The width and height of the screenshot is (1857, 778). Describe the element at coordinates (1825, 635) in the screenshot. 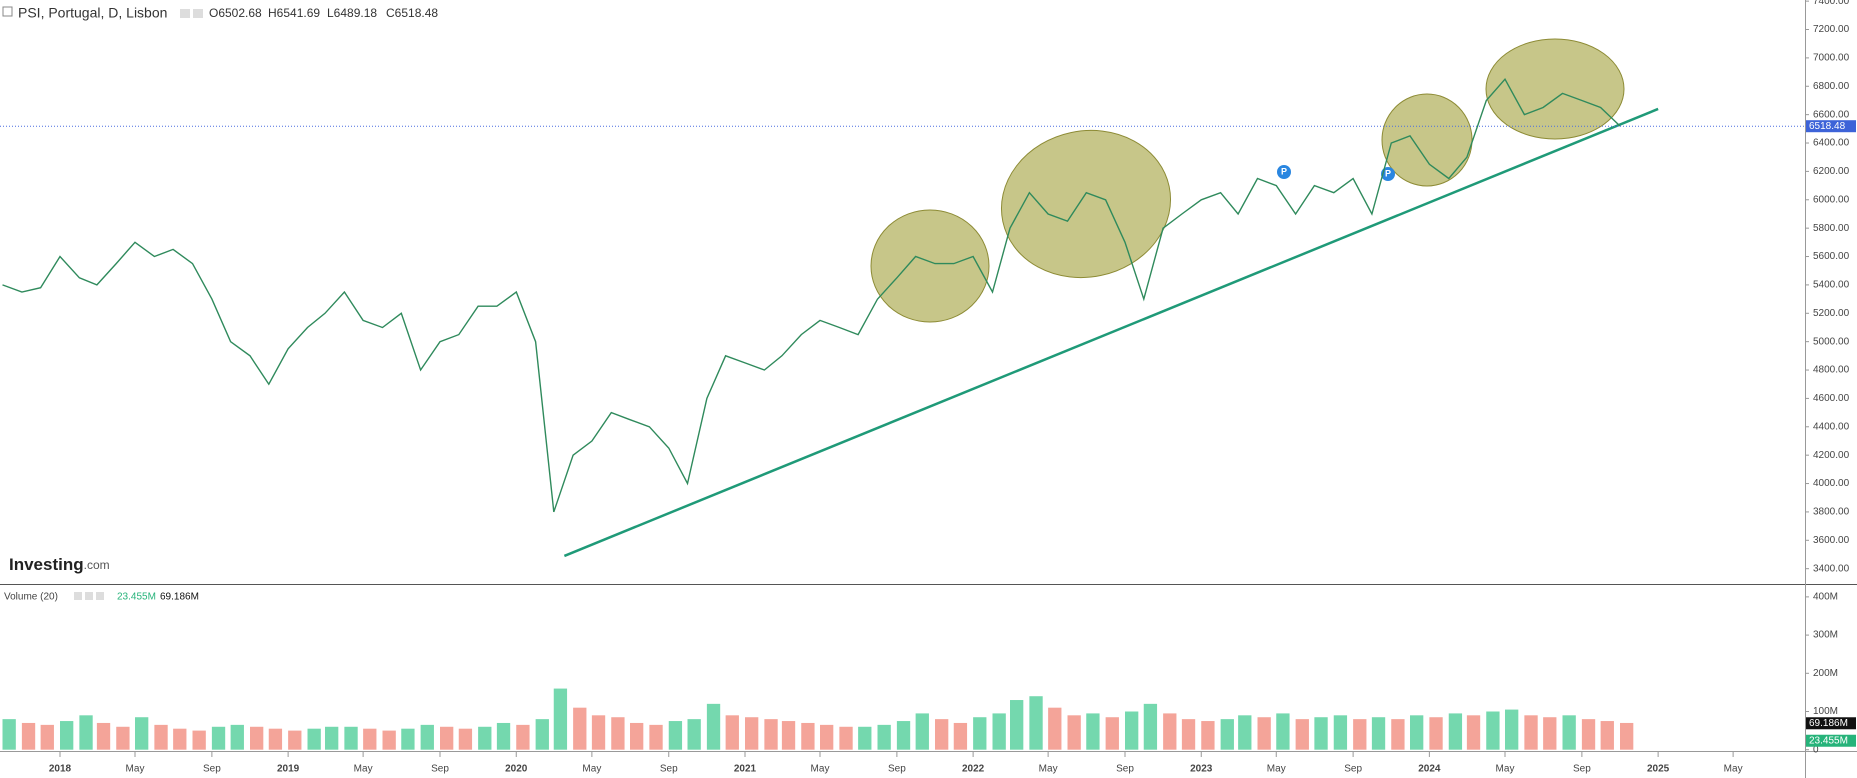

I see `y-tick-label: 300M` at that location.